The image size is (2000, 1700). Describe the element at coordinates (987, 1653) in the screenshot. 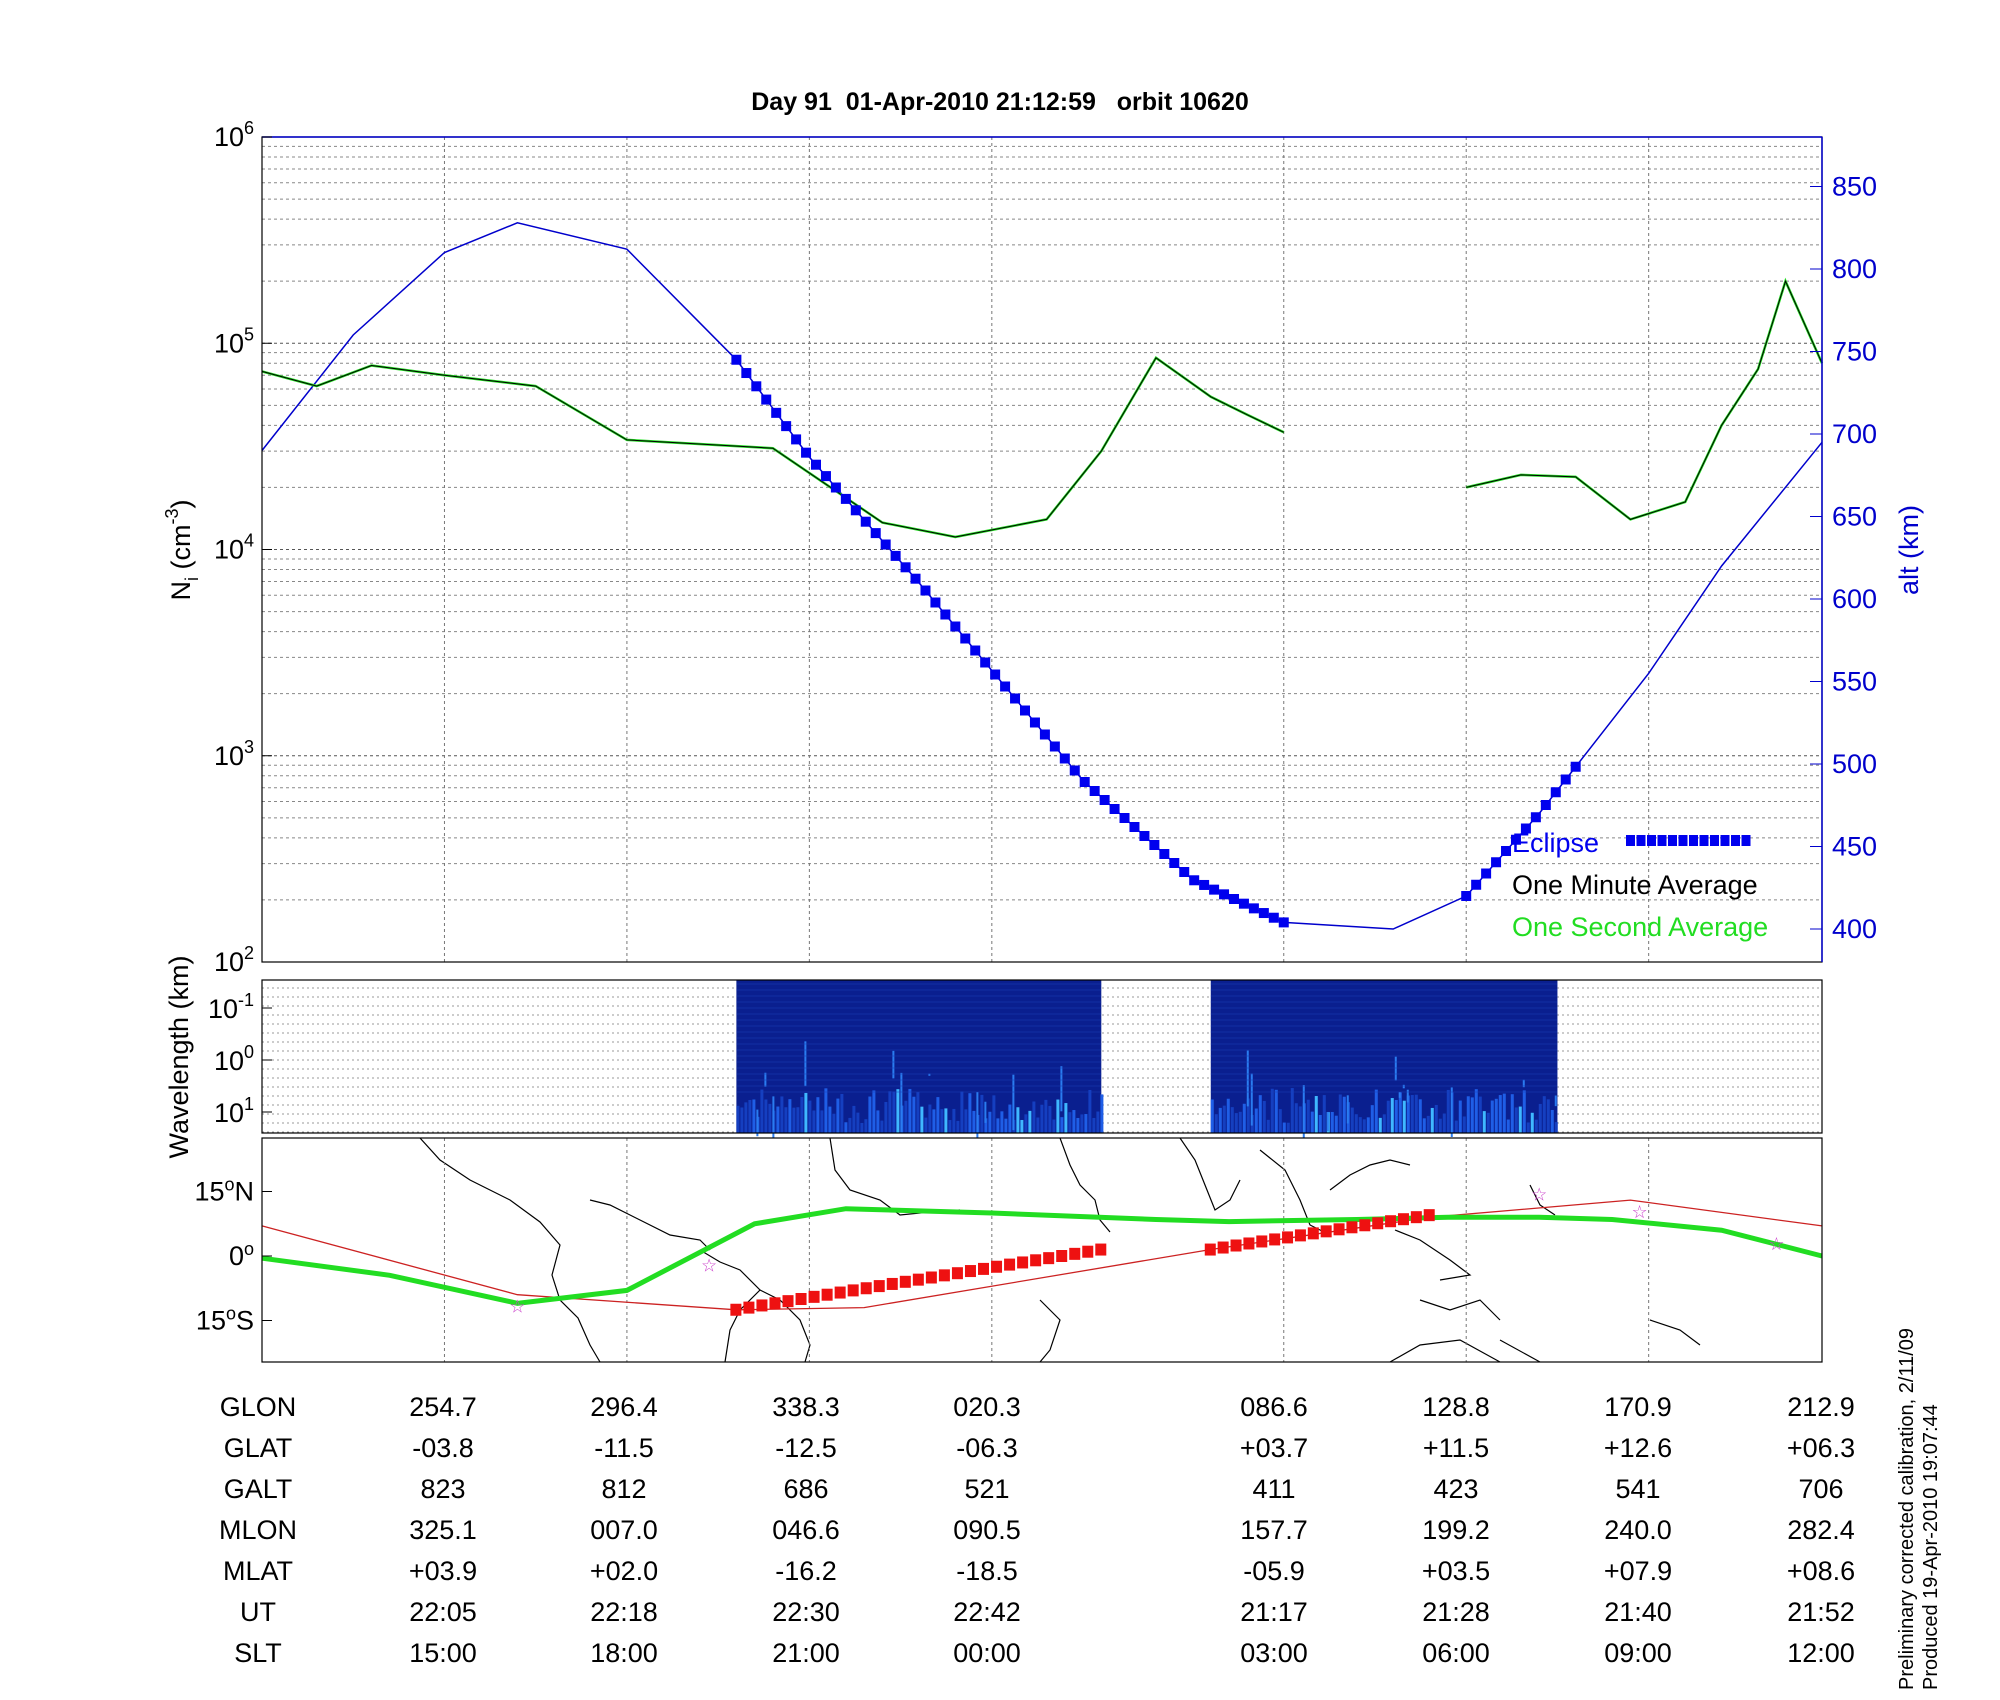

I see `table-cell: 00:00` at that location.